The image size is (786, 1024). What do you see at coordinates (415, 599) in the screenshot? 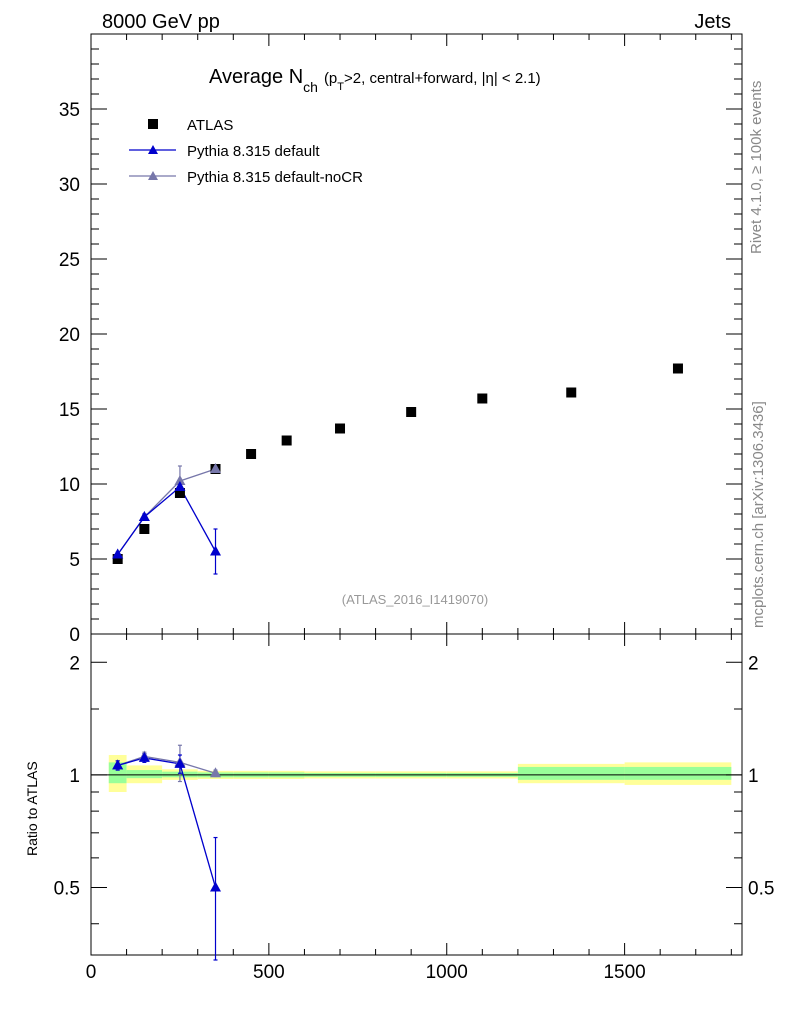
I see `analysis-watermark: (ATLAS_2016_I1419070)` at bounding box center [415, 599].